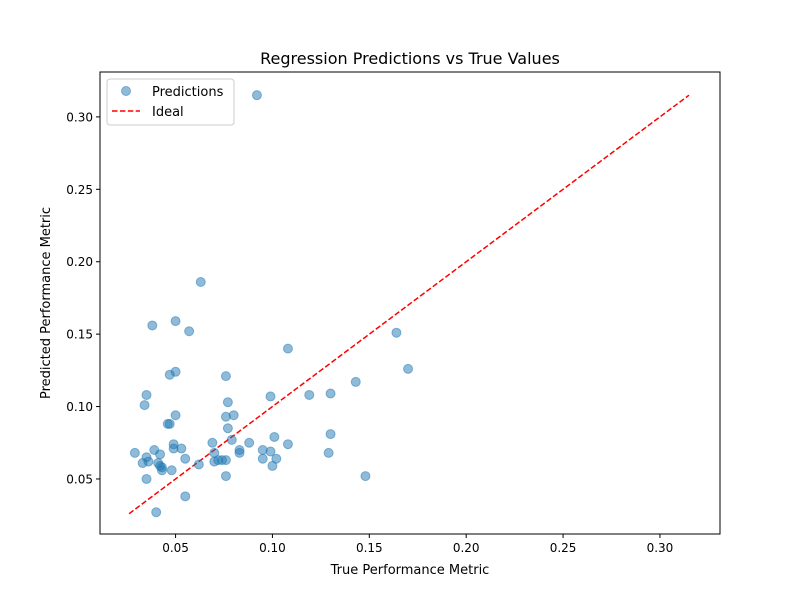 Image resolution: width=800 pixels, height=600 pixels. What do you see at coordinates (46, 303) in the screenshot?
I see `y-axis-label: Predicted Performance Metric` at bounding box center [46, 303].